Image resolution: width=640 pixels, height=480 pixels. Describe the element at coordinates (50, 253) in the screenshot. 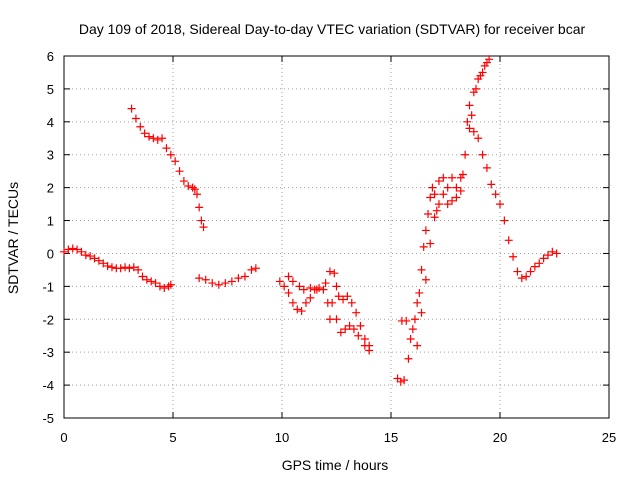

I see `y-tick-label: 0` at that location.